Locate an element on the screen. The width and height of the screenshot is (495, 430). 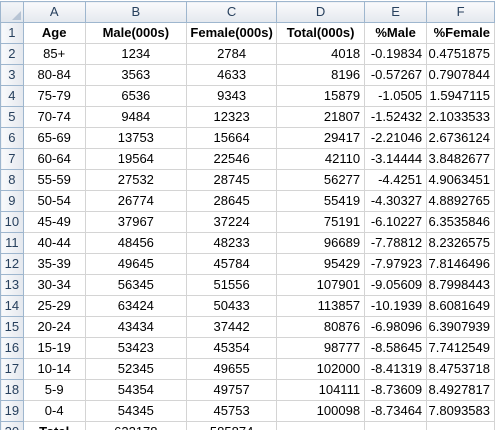
cell-a17: 10-14 is located at coordinates (54, 369).